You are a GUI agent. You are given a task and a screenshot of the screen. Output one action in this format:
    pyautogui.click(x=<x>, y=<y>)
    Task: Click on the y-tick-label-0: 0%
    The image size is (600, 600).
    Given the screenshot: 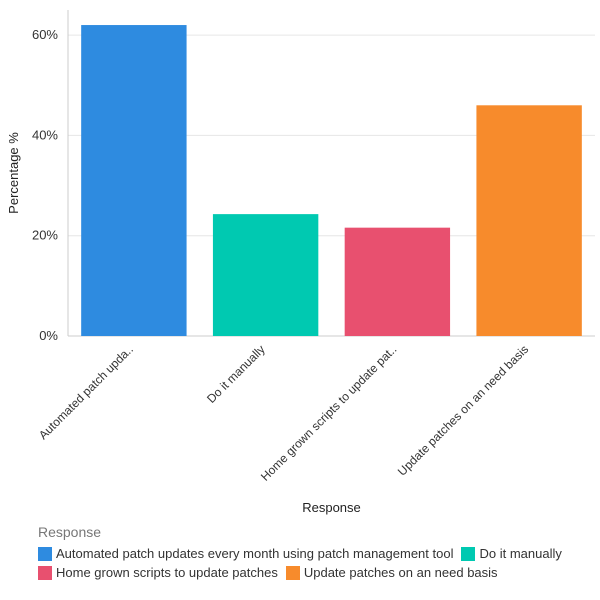 What is the action you would take?
    pyautogui.click(x=48, y=335)
    